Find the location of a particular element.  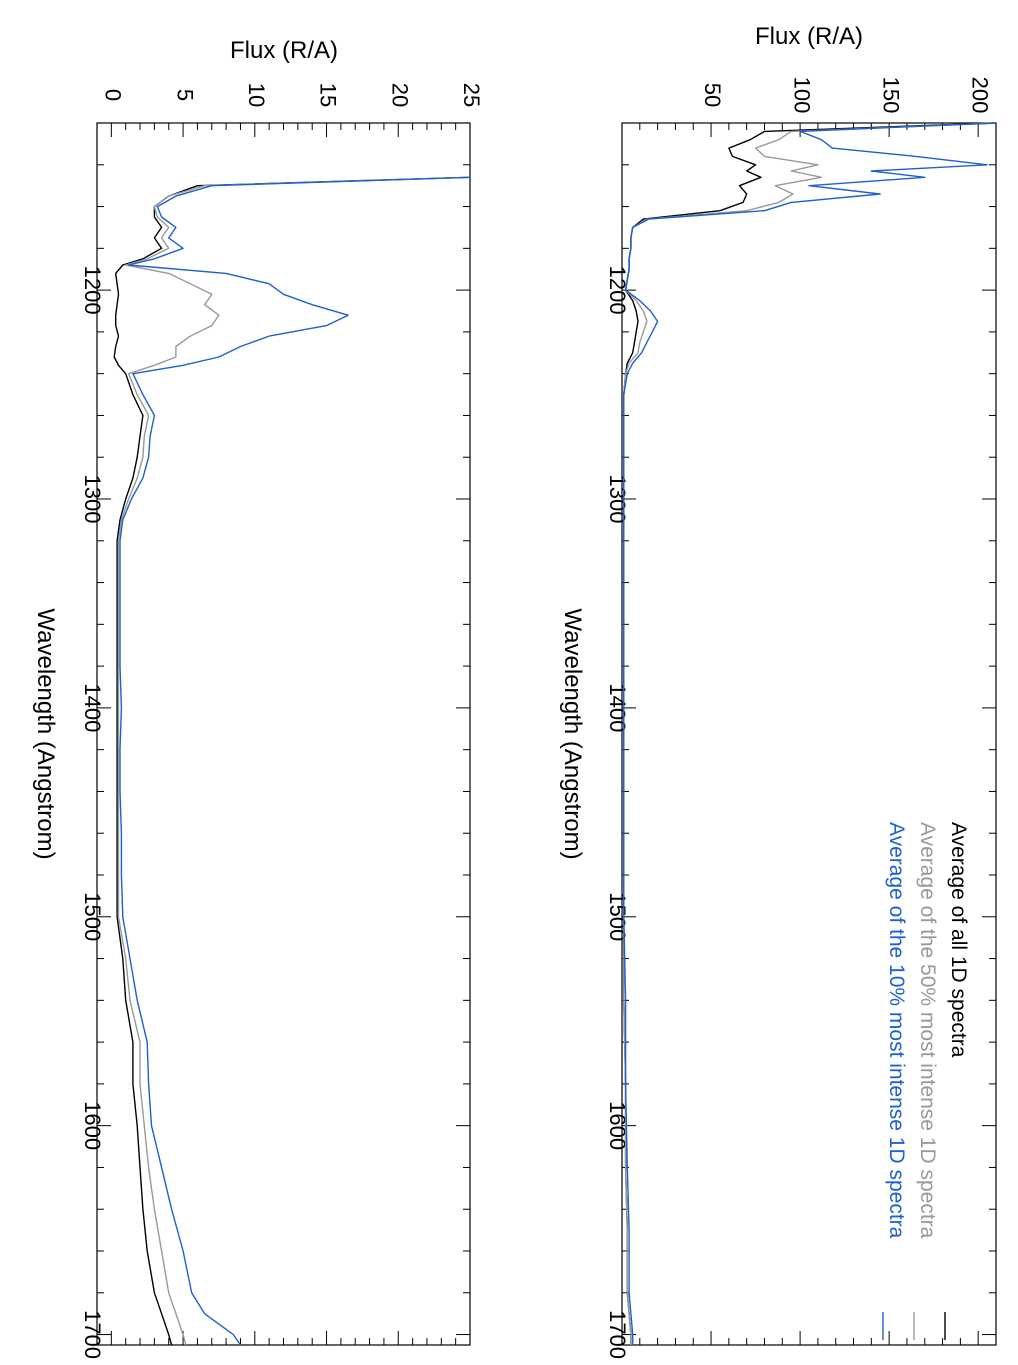

top-wavelength-tick-label: 1700 is located at coordinates (617, 1334).